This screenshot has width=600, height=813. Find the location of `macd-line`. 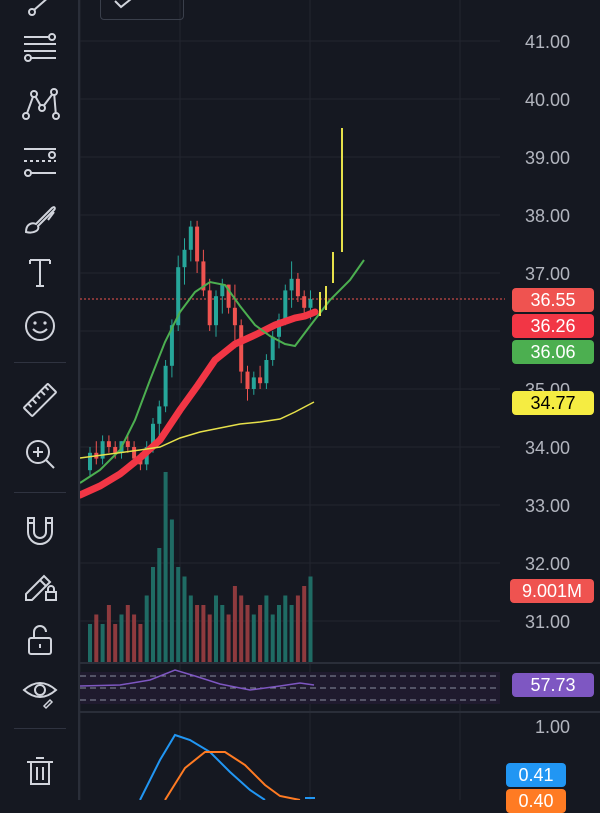

macd-line is located at coordinates (202, 766).